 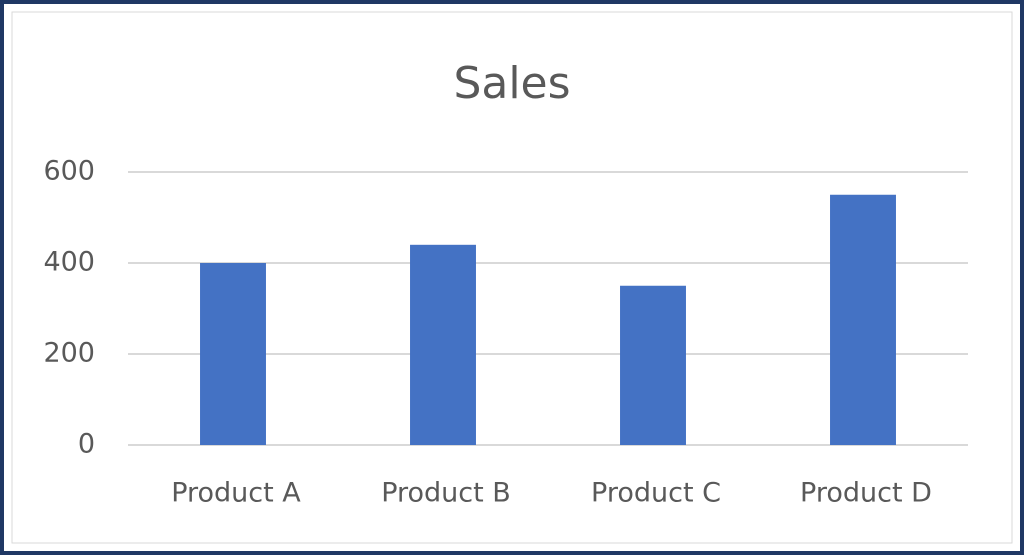 What do you see at coordinates (69, 262) in the screenshot?
I see `y-tick-label: 400` at bounding box center [69, 262].